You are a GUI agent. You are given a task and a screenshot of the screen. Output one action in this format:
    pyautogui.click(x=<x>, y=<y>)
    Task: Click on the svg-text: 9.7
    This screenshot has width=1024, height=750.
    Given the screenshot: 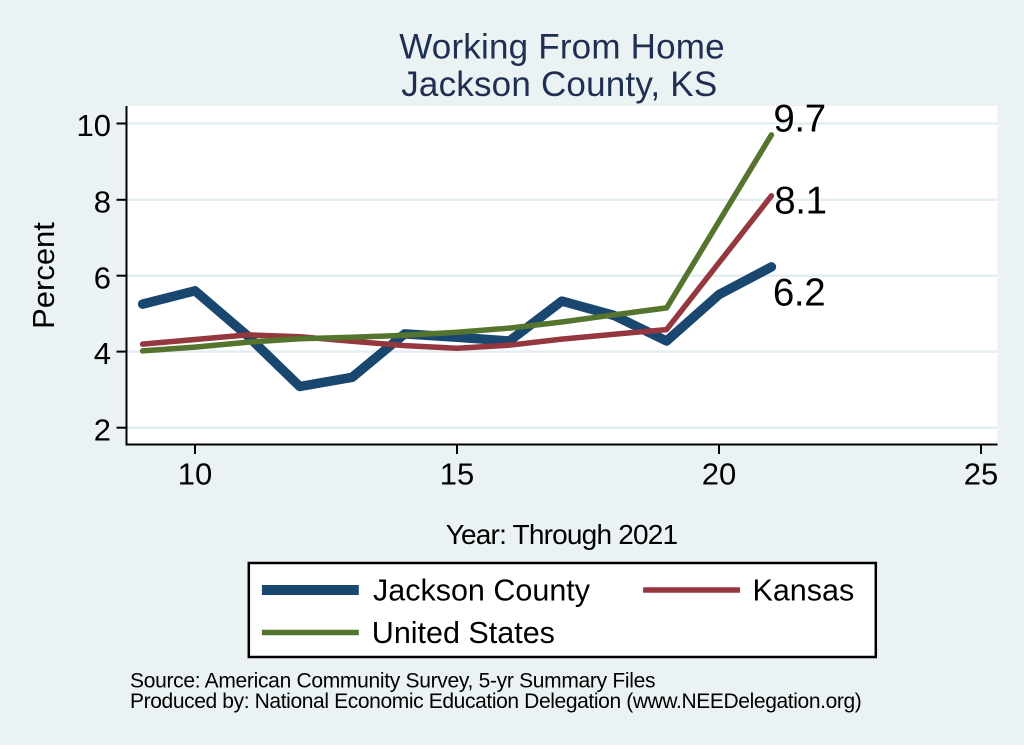 What is the action you would take?
    pyautogui.click(x=799, y=119)
    